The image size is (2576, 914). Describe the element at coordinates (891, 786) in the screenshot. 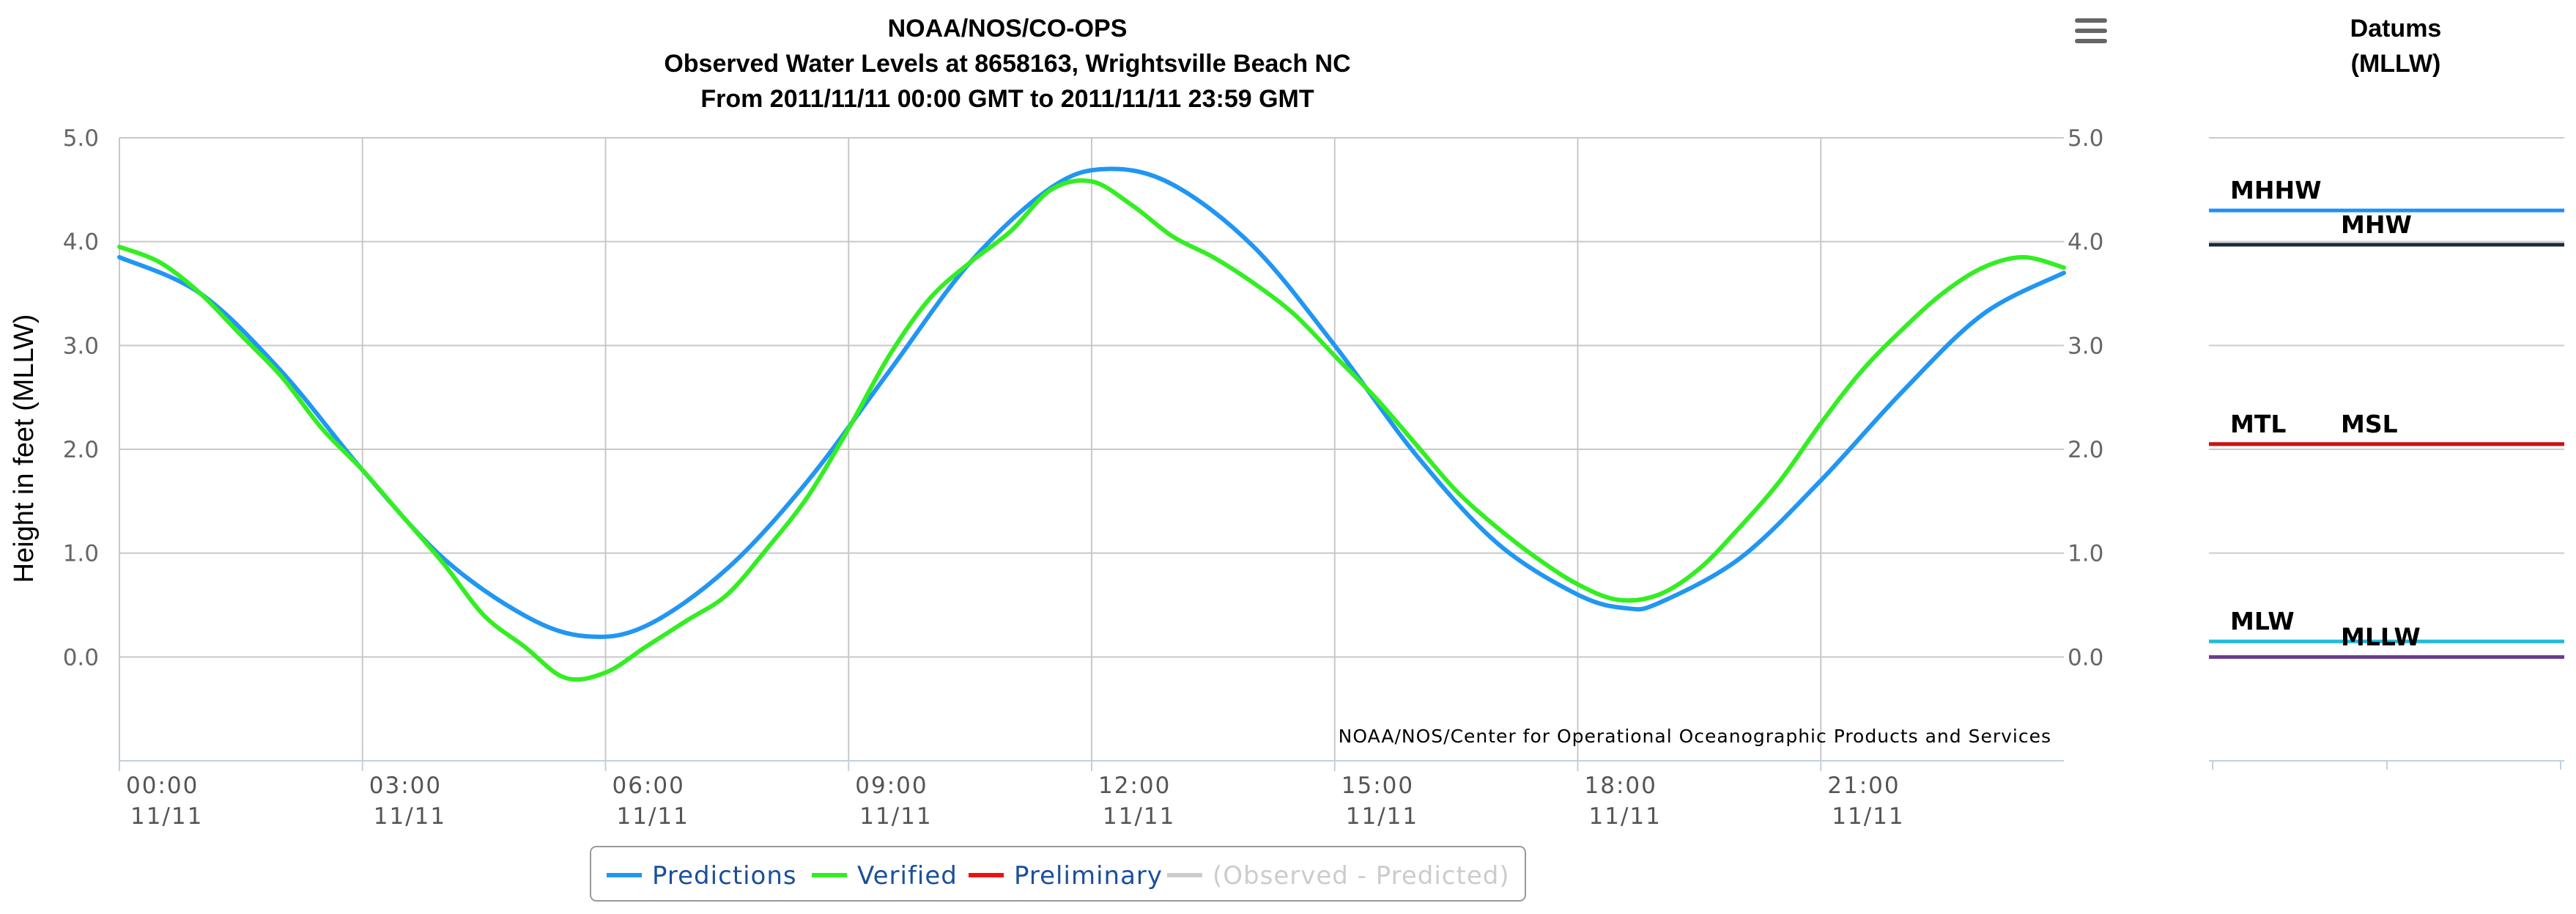

I see `x-tick-time: 09:00` at that location.